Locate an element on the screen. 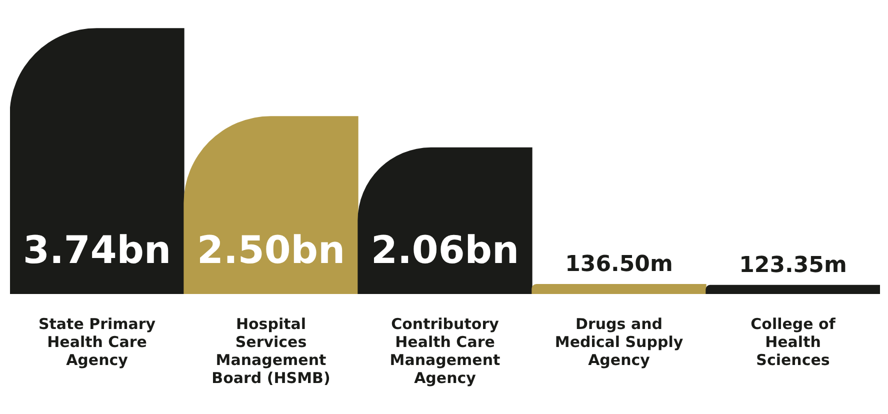 The height and width of the screenshot is (414, 888). data-label: 136.50m is located at coordinates (619, 265).